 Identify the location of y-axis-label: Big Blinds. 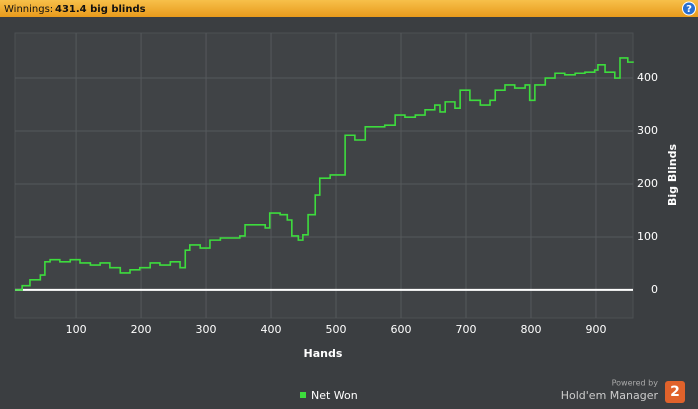
(672, 175).